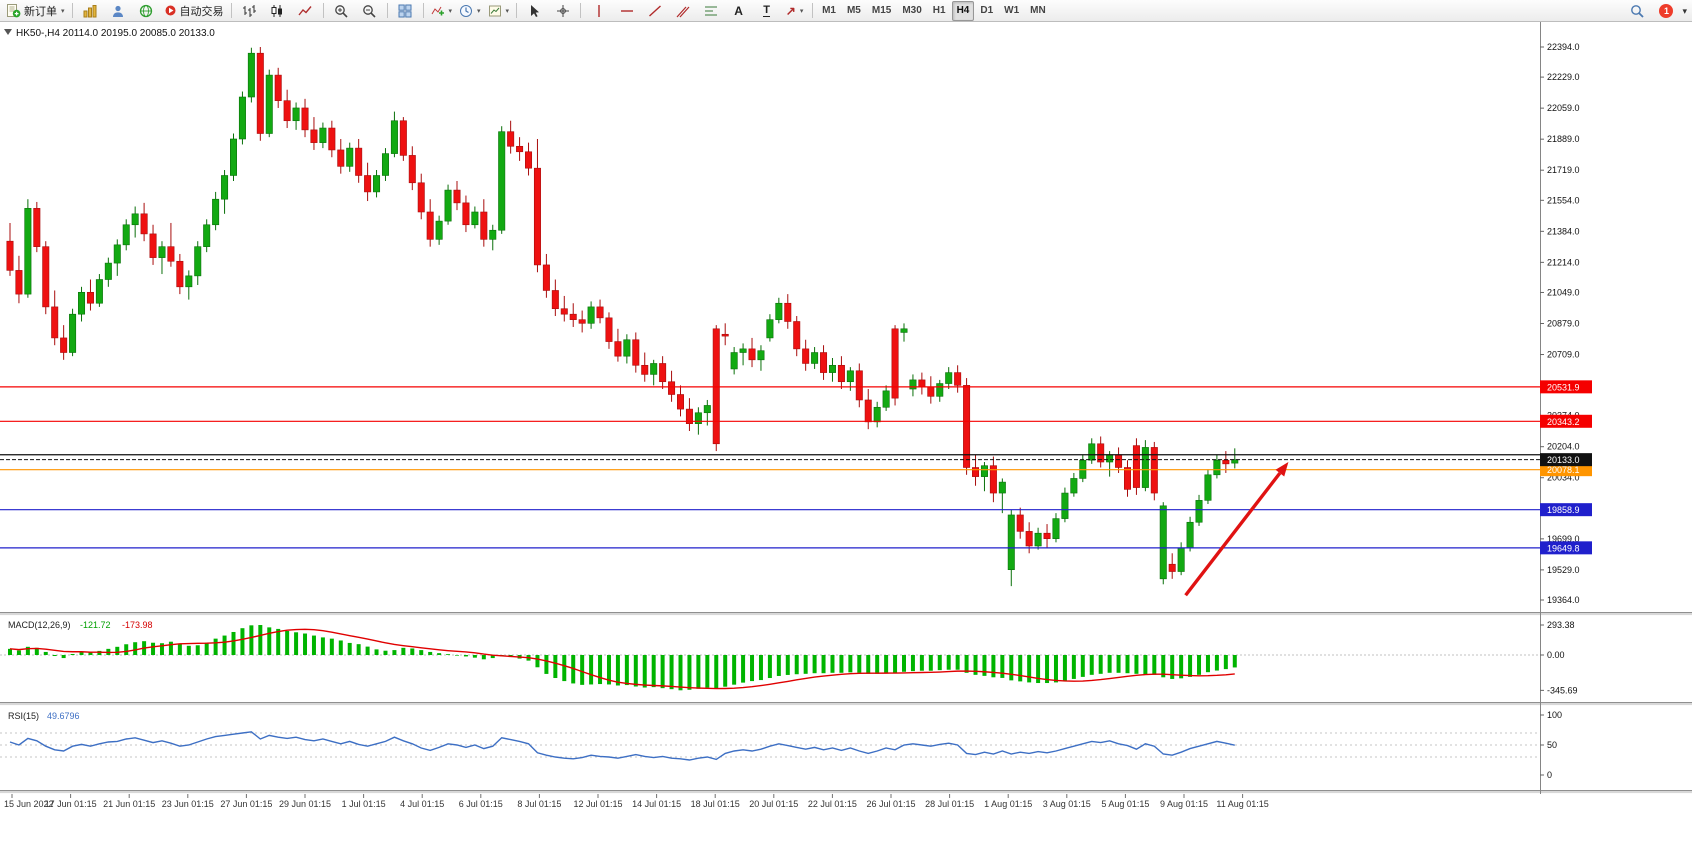 The height and width of the screenshot is (845, 1692). Describe the element at coordinates (598, 11) in the screenshot. I see `vertical-line-button` at that location.